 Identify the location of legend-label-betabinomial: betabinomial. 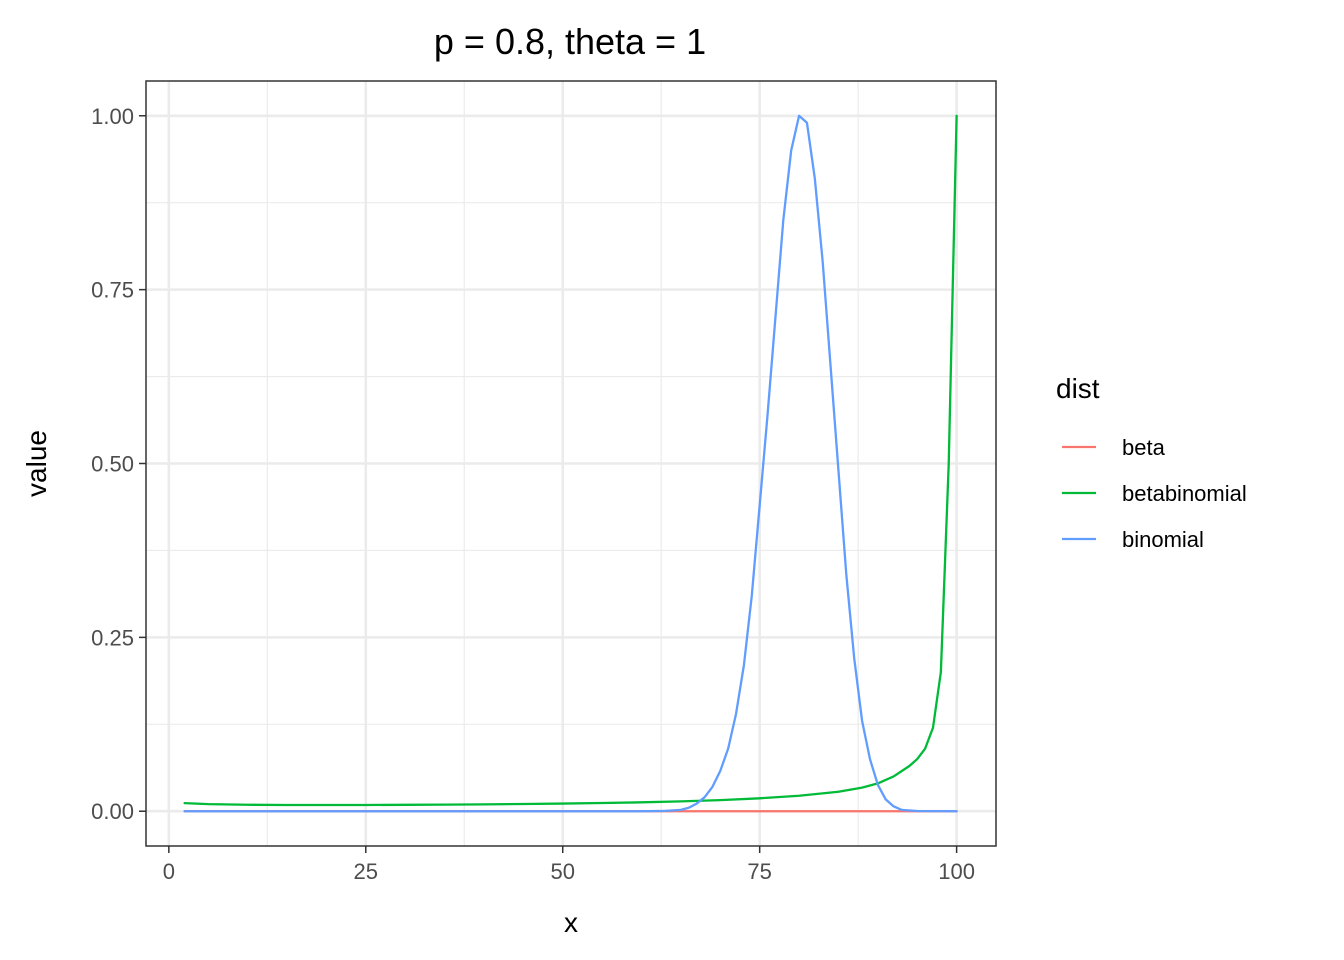
(1184, 493).